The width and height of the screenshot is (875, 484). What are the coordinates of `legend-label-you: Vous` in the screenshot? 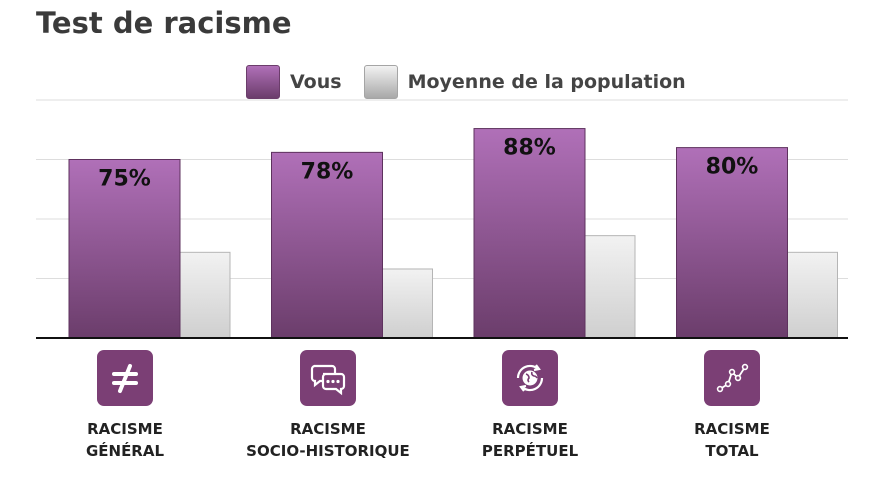 It's located at (316, 82).